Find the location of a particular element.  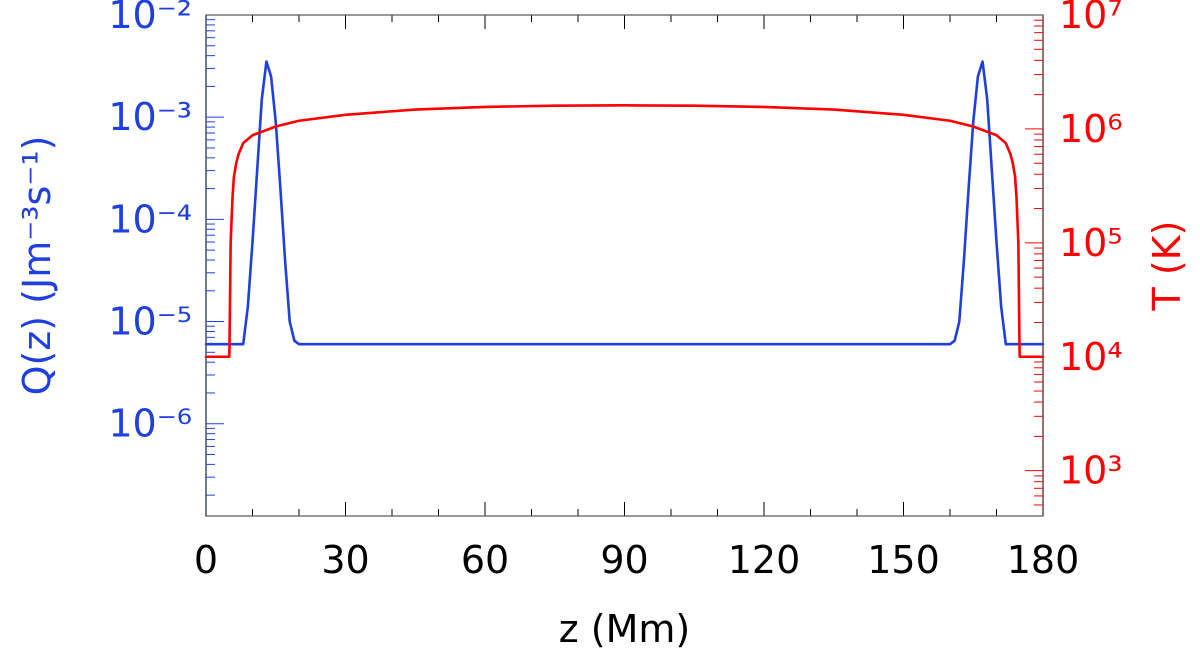

left-axis-label: Q(z) (Jm⁻³s⁻¹) is located at coordinates (37, 266).